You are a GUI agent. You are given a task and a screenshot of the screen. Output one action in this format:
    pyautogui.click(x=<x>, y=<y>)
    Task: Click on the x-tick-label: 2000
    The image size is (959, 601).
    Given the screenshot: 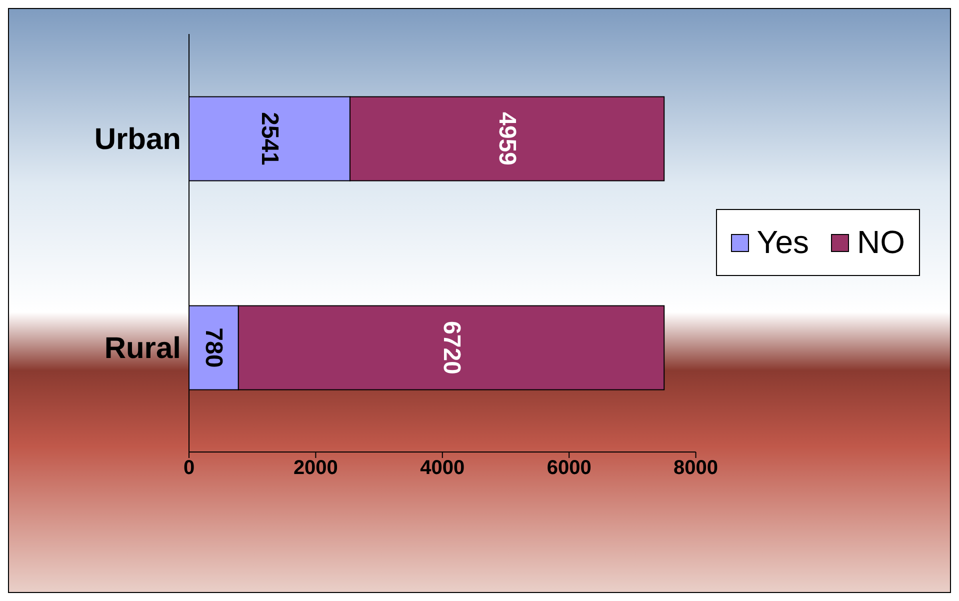 What is the action you would take?
    pyautogui.click(x=315, y=468)
    